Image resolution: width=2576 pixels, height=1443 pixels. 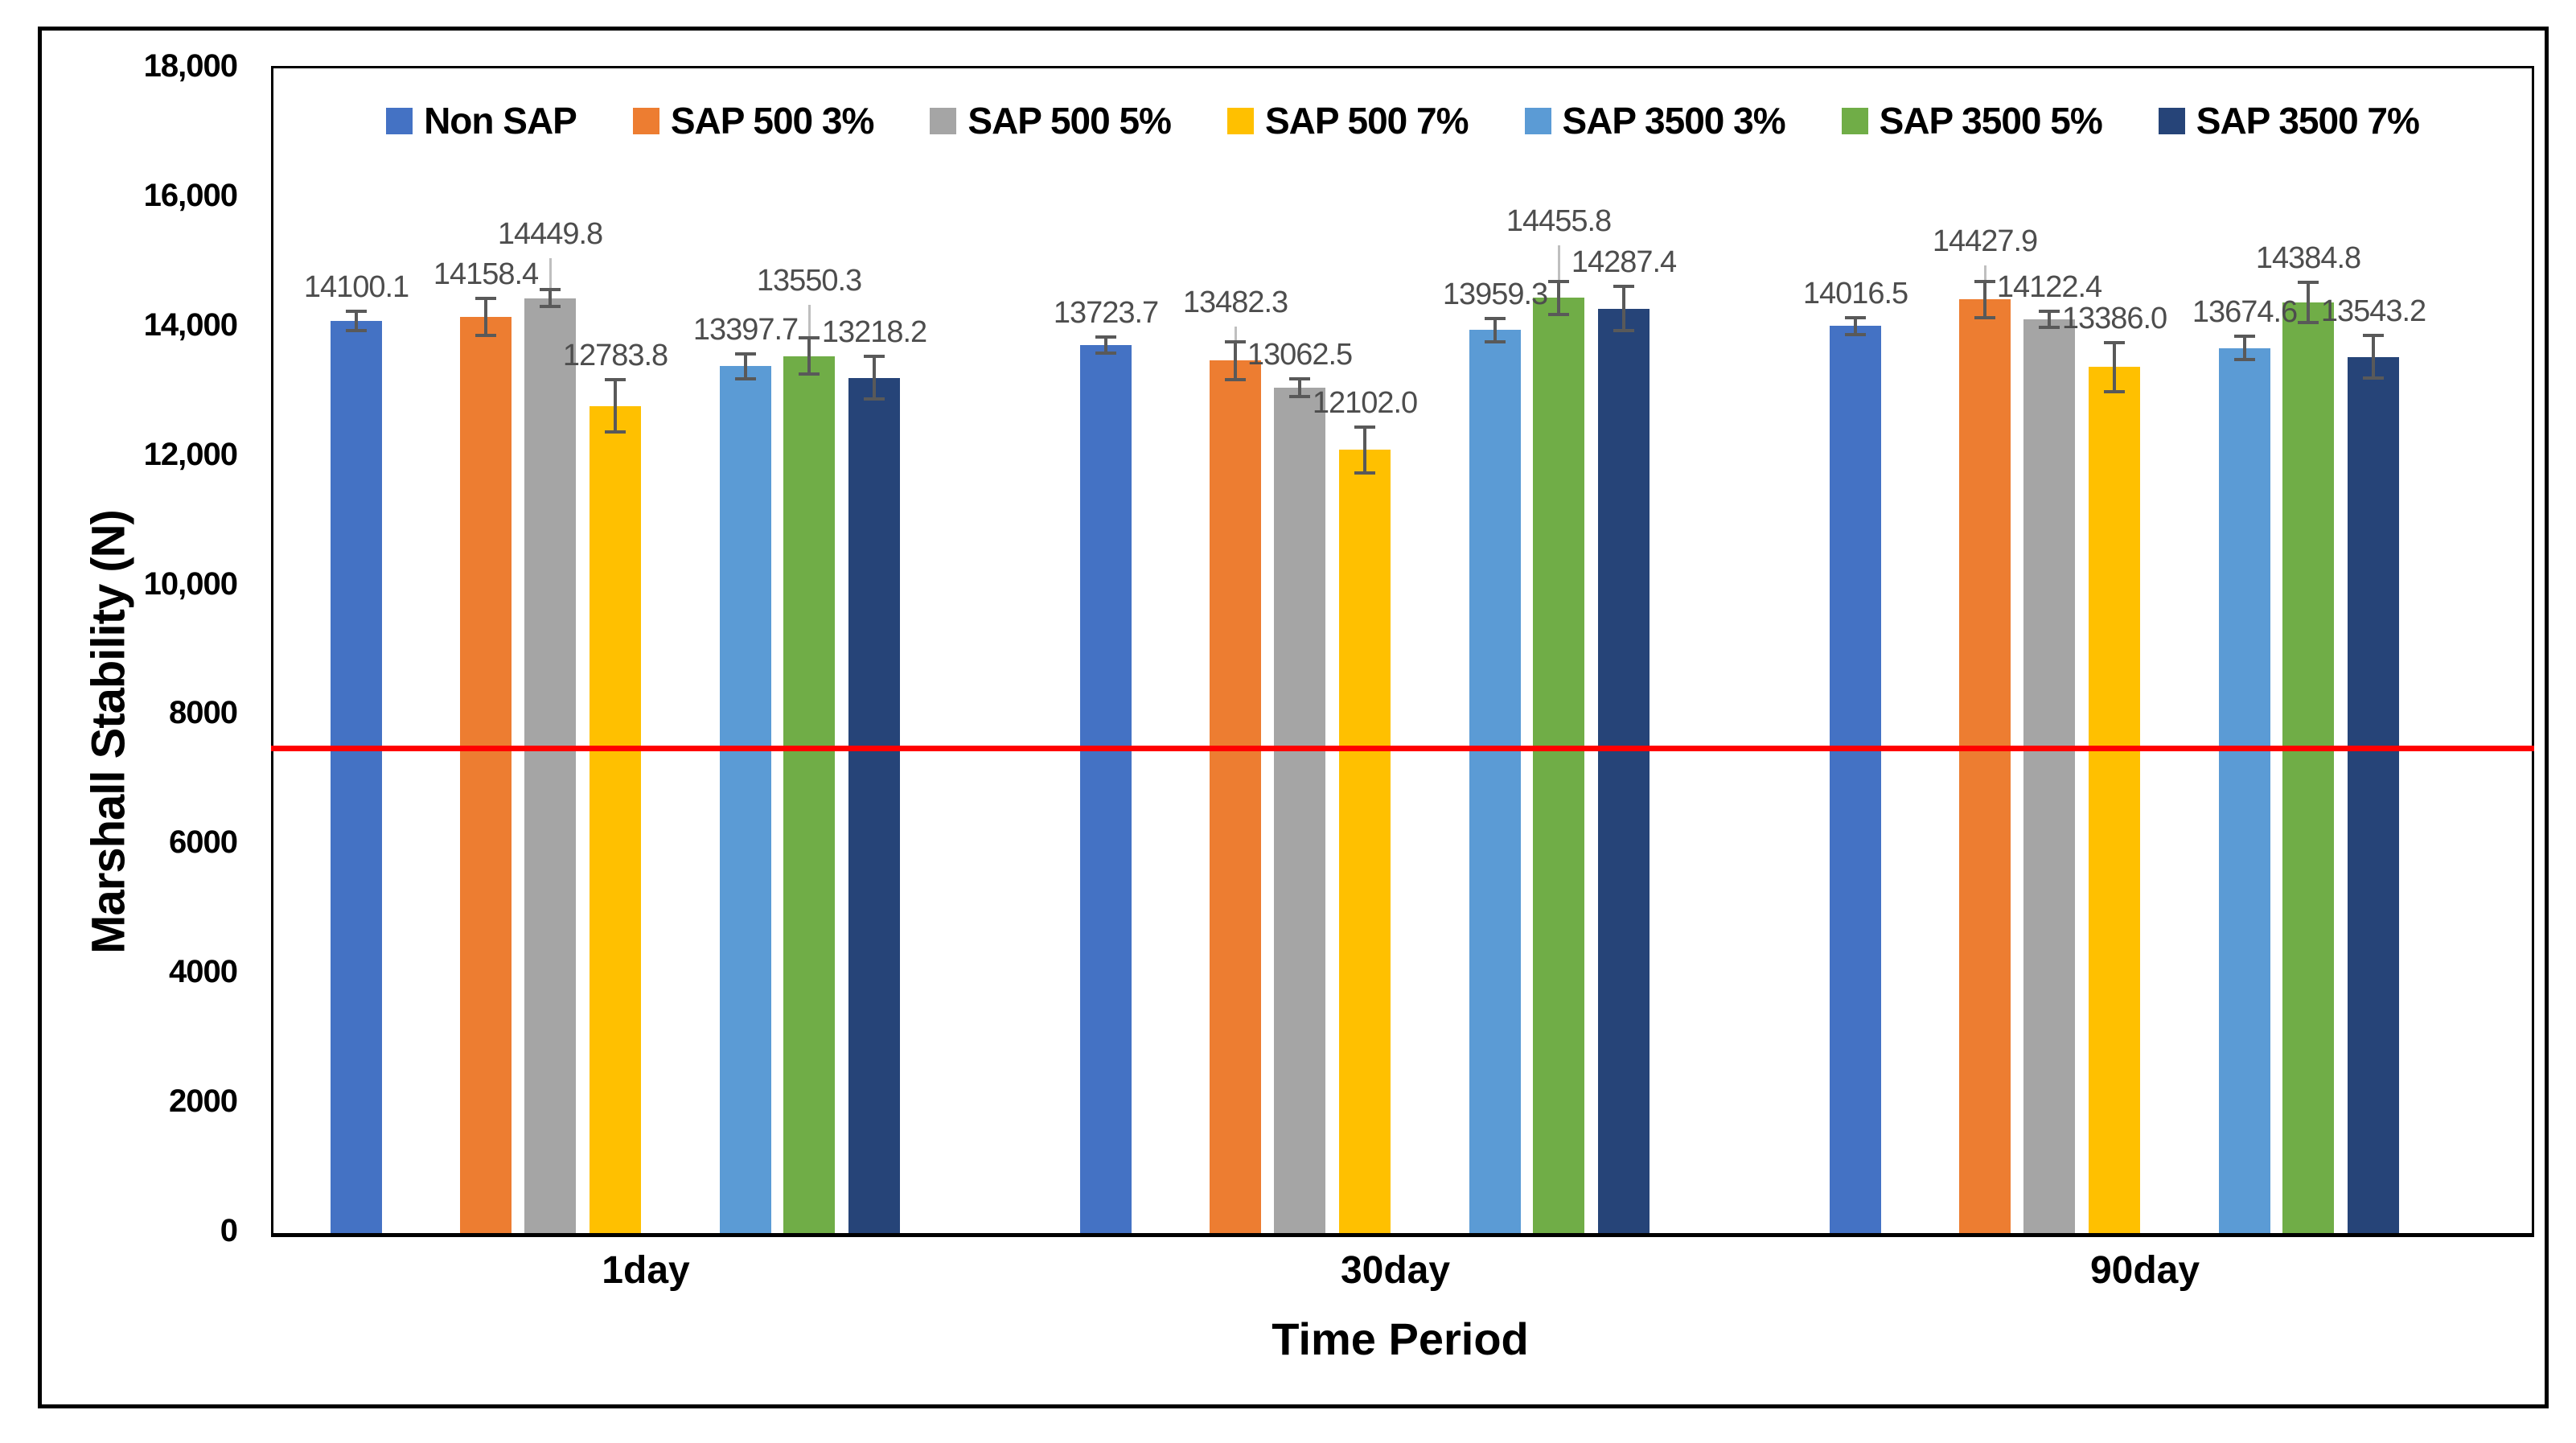 What do you see at coordinates (2049, 286) in the screenshot?
I see `data-label: 14122.4` at bounding box center [2049, 286].